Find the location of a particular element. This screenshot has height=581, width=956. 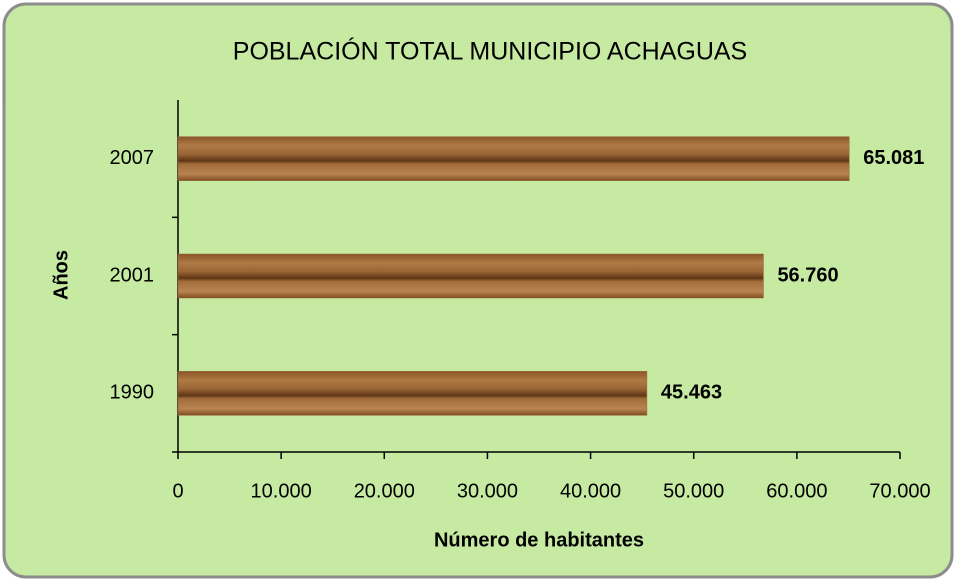

y-tick-label: 2007 is located at coordinates (132, 158).